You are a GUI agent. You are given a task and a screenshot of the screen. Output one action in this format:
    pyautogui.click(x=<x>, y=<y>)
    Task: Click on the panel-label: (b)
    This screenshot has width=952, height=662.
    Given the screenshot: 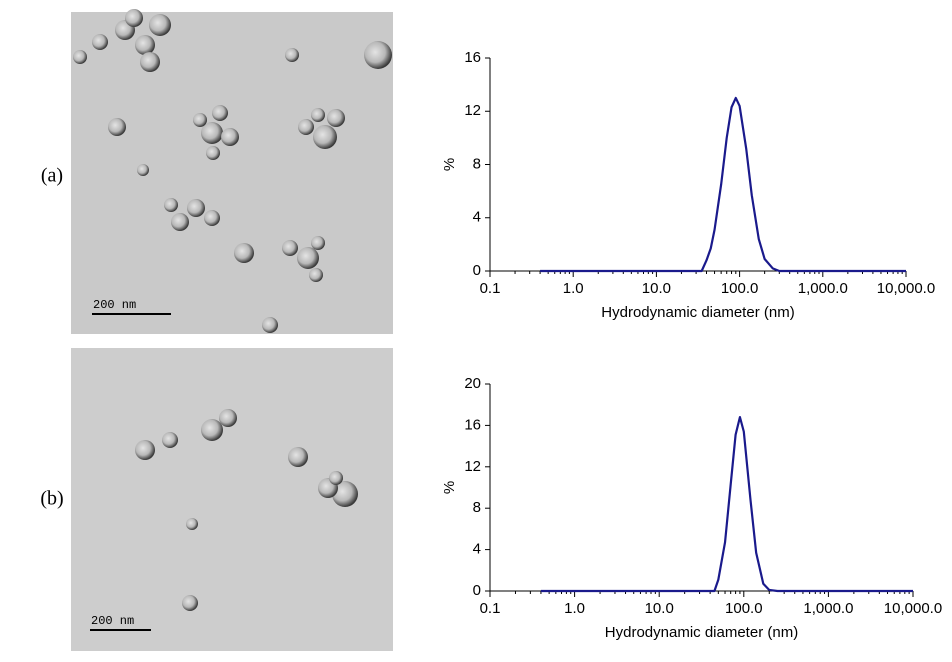 What is the action you would take?
    pyautogui.click(x=51, y=499)
    